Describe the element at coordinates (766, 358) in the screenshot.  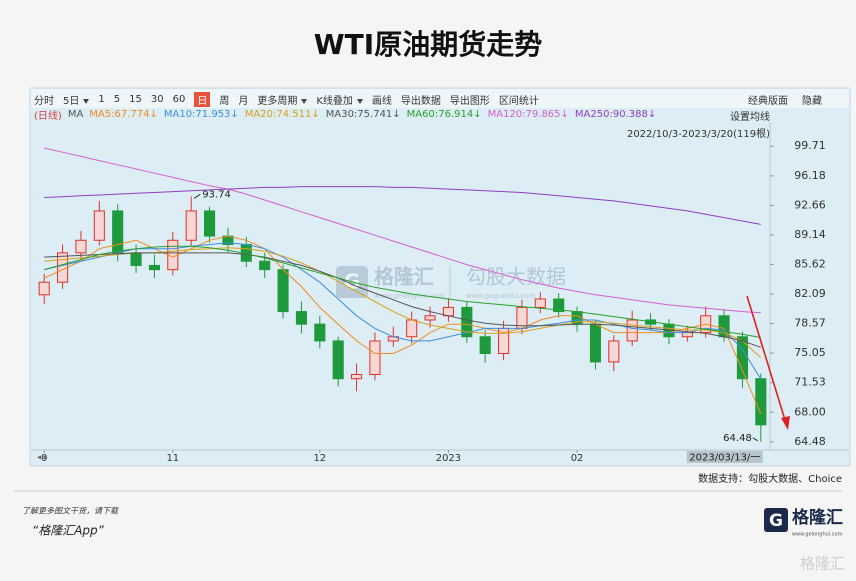
I see `arrow-shaft` at that location.